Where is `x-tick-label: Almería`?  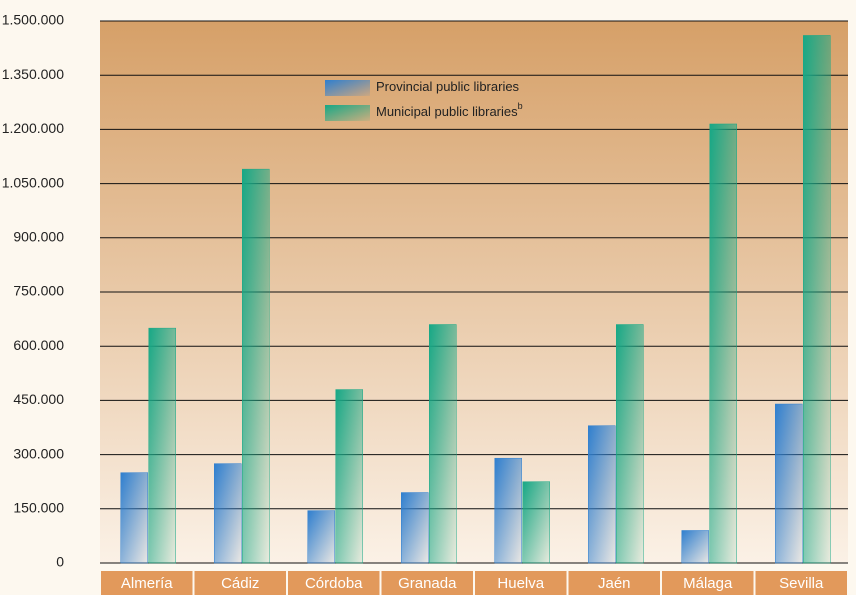 x-tick-label: Almería is located at coordinates (147, 583).